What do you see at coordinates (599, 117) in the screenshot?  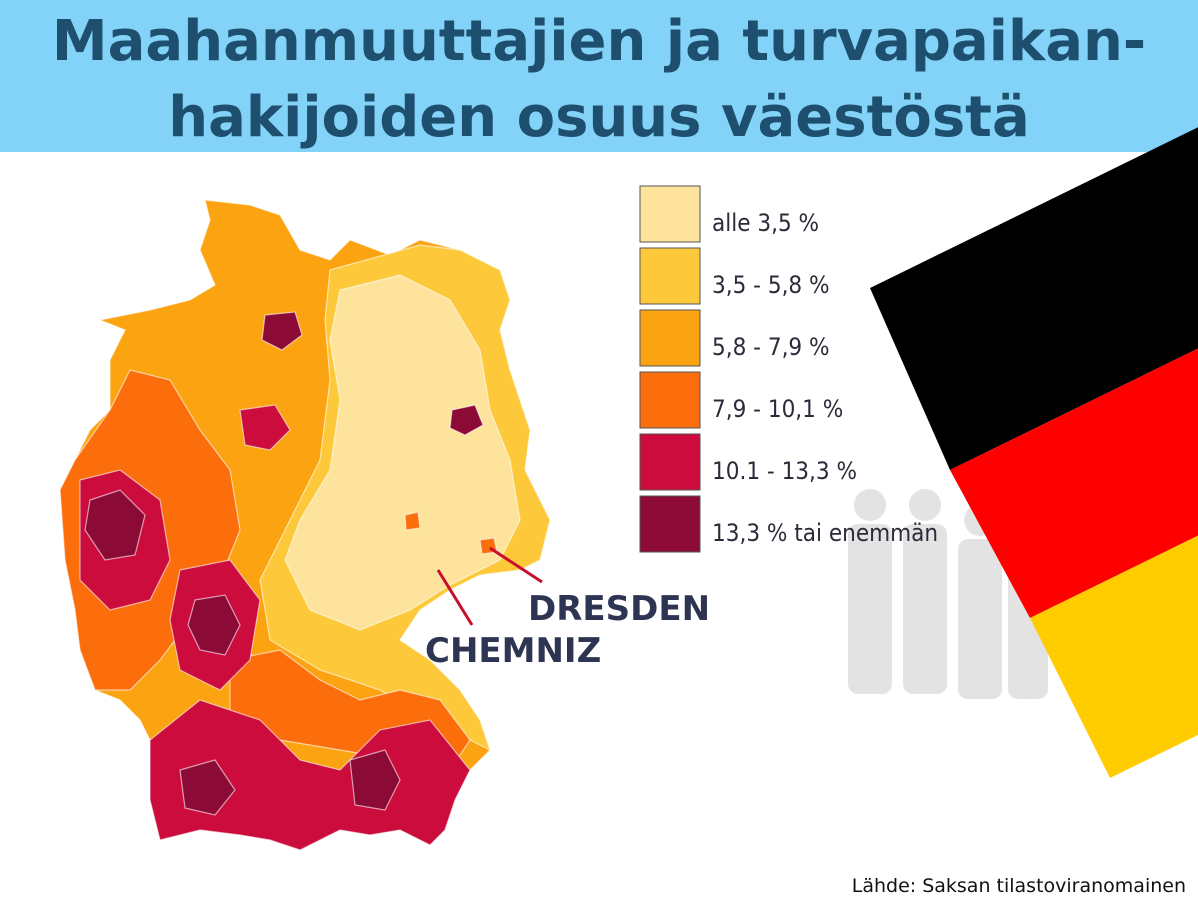 I see `title-line: hakijoiden osuus väestöstä` at bounding box center [599, 117].